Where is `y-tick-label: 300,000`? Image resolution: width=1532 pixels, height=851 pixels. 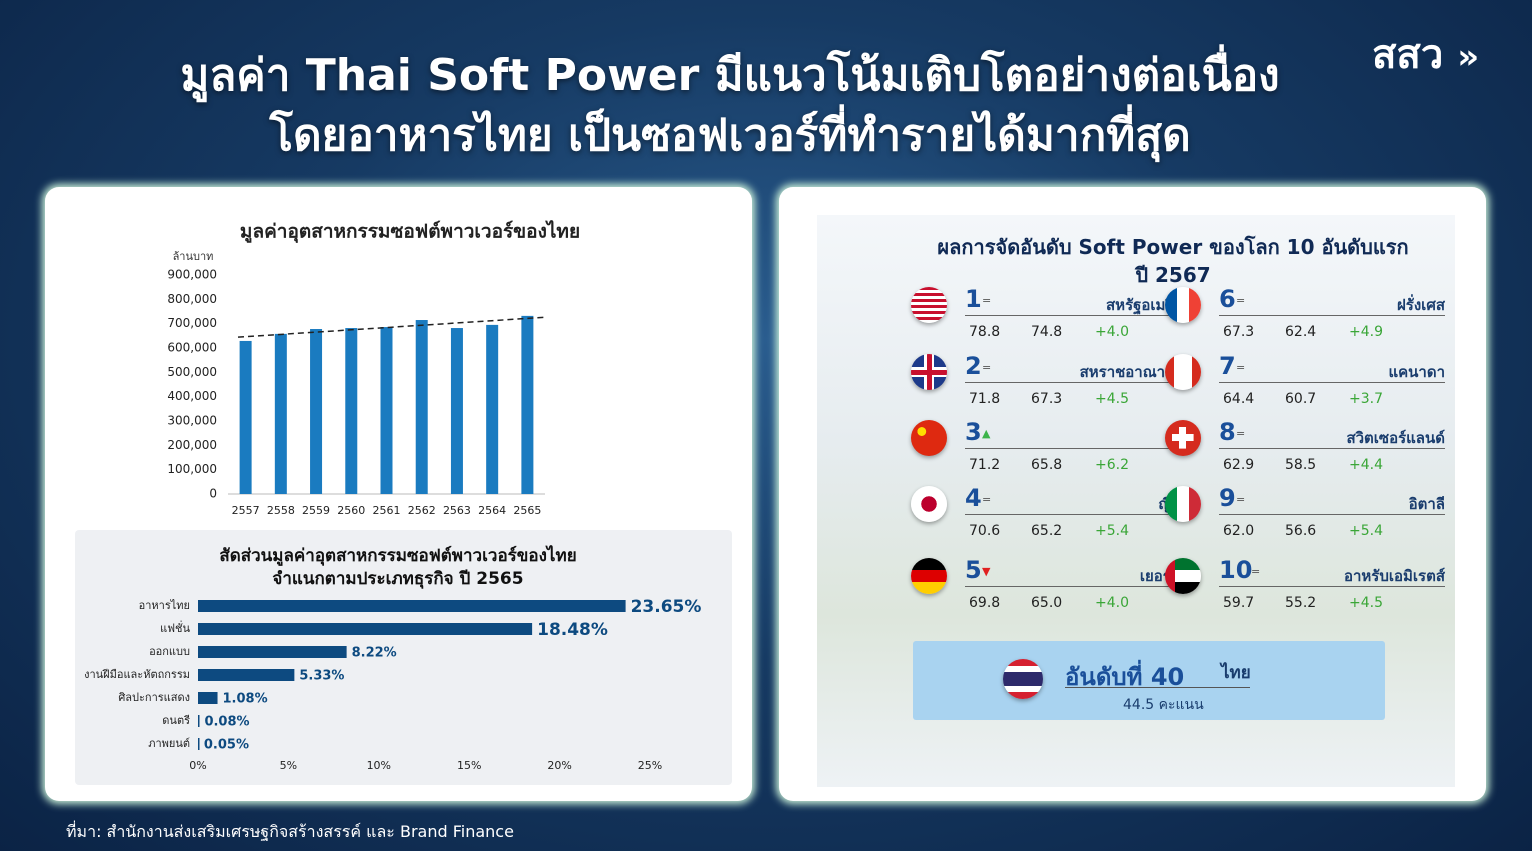
y-tick-label: 300,000 is located at coordinates (192, 421).